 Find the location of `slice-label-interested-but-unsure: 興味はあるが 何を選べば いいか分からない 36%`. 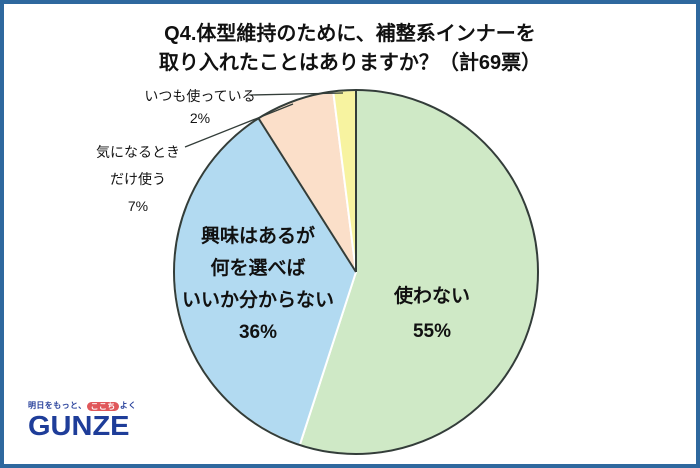

slice-label-interested-but-unsure: 興味はあるが 何を選べば いいか分からない 36% is located at coordinates (258, 285).